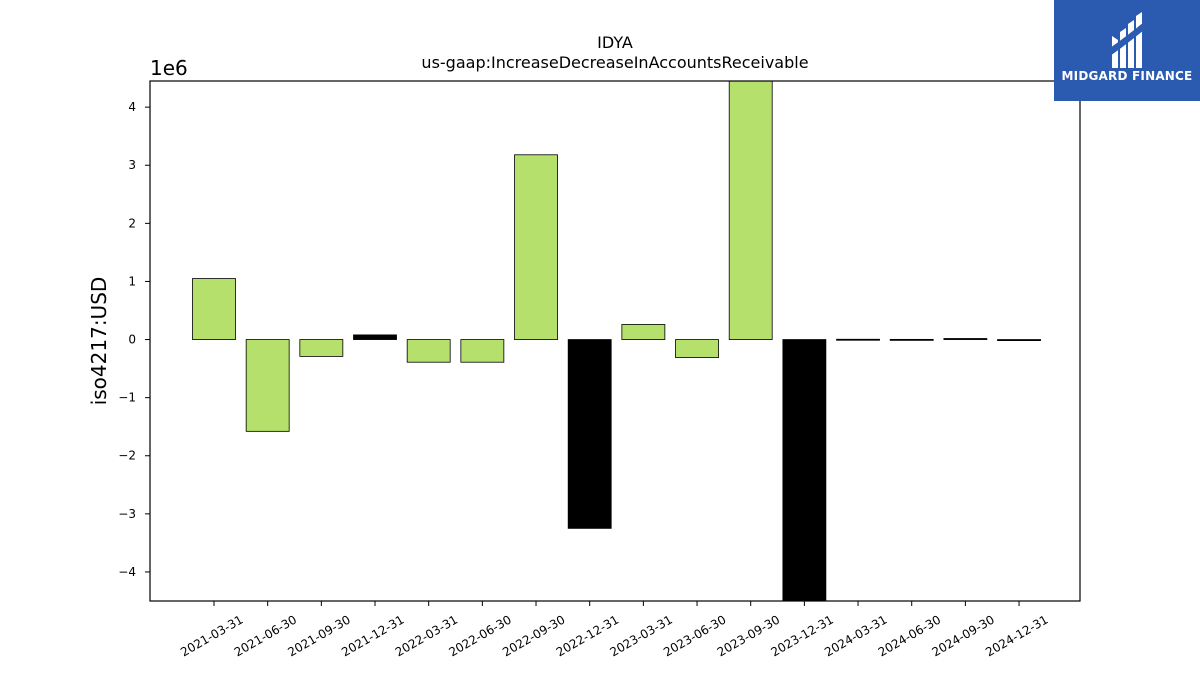 The height and width of the screenshot is (675, 1200). What do you see at coordinates (127, 456) in the screenshot?
I see `y-tick-label: −2` at bounding box center [127, 456].